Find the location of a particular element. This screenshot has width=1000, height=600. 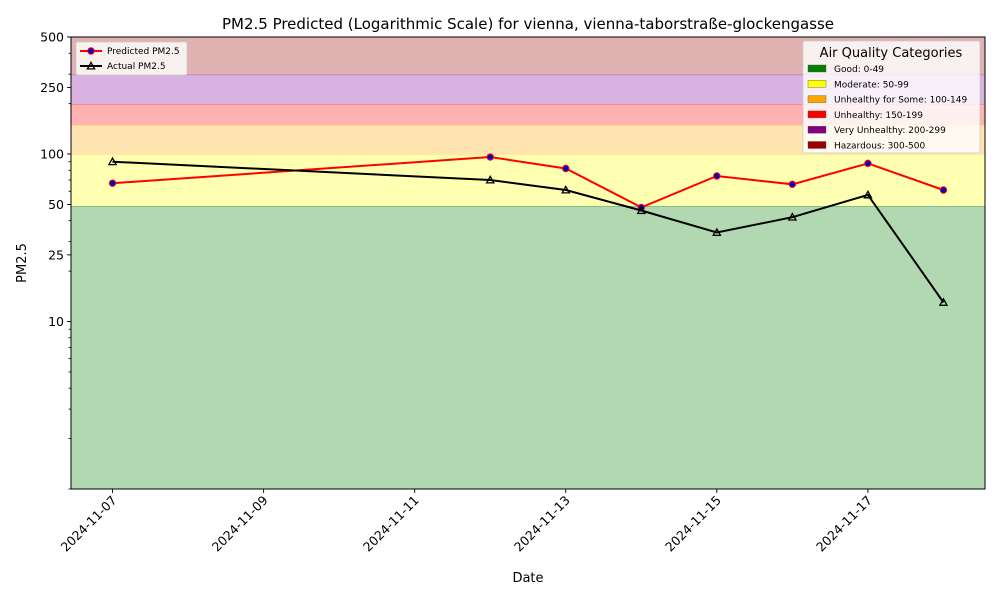

x-tick-label: 2024-11-09 is located at coordinates (240, 523).